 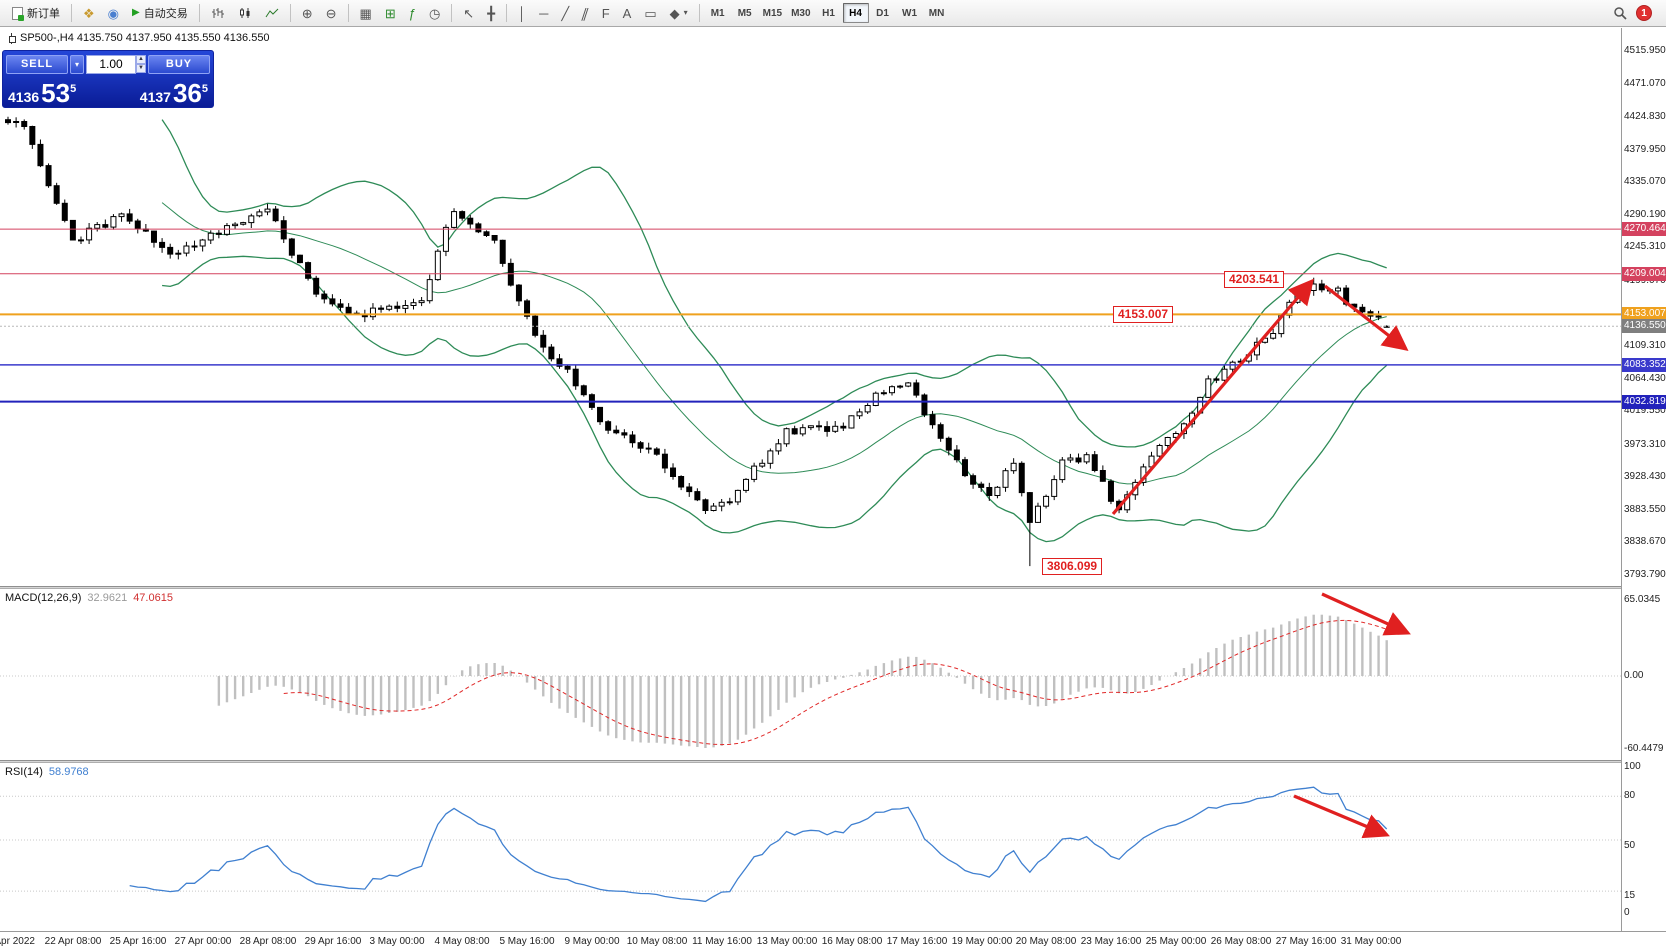 I want to click on candlestick-chart-button, so click(x=245, y=13).